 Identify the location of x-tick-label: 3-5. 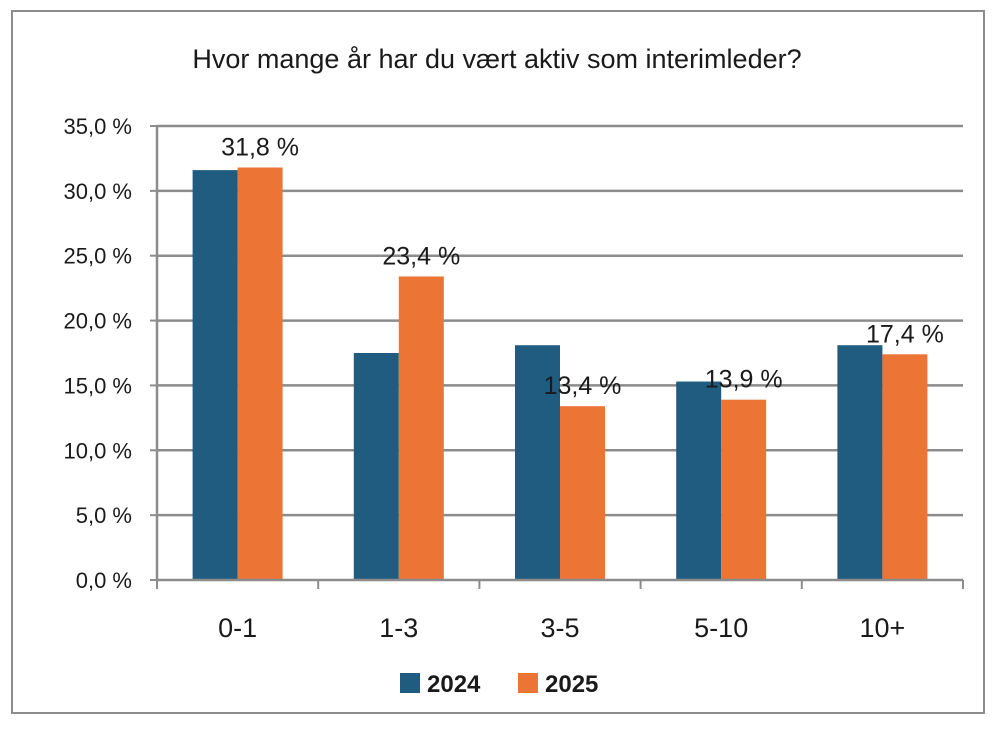
(559, 628).